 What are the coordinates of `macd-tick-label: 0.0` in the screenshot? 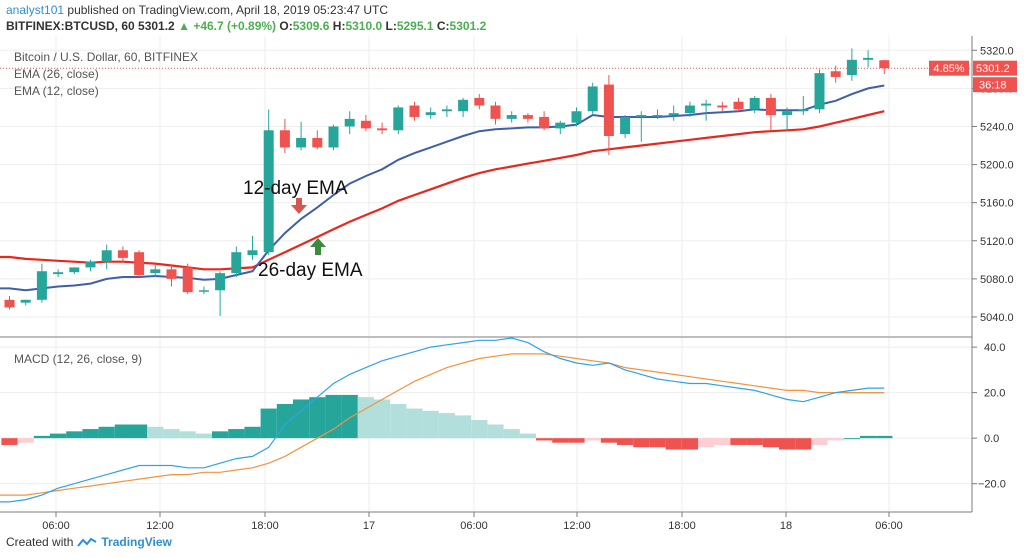 It's located at (991, 439).